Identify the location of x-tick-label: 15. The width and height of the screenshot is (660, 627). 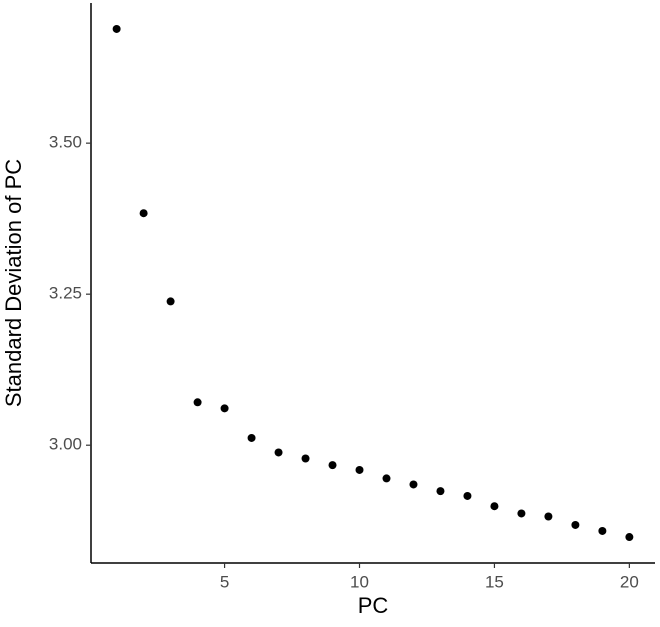
(494, 581).